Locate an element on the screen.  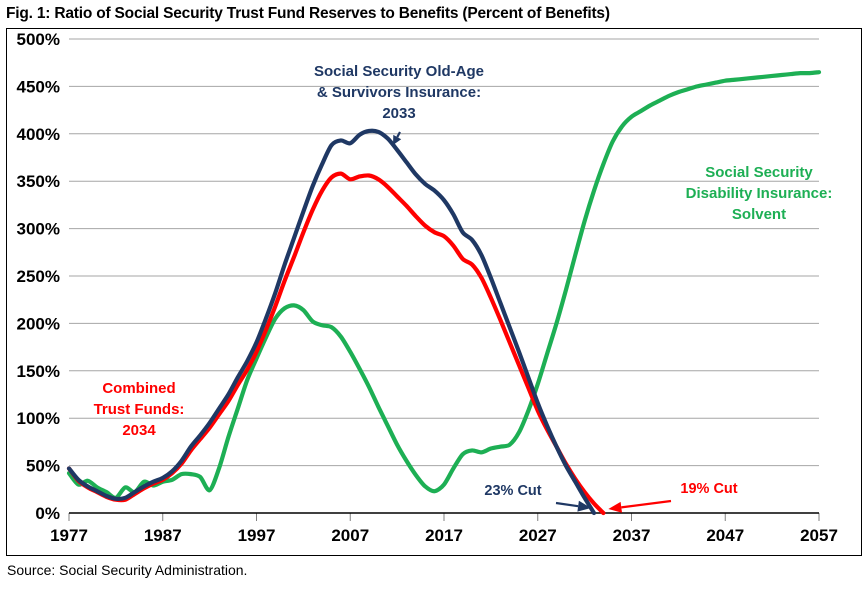
x-tick-label: 1997 is located at coordinates (257, 535).